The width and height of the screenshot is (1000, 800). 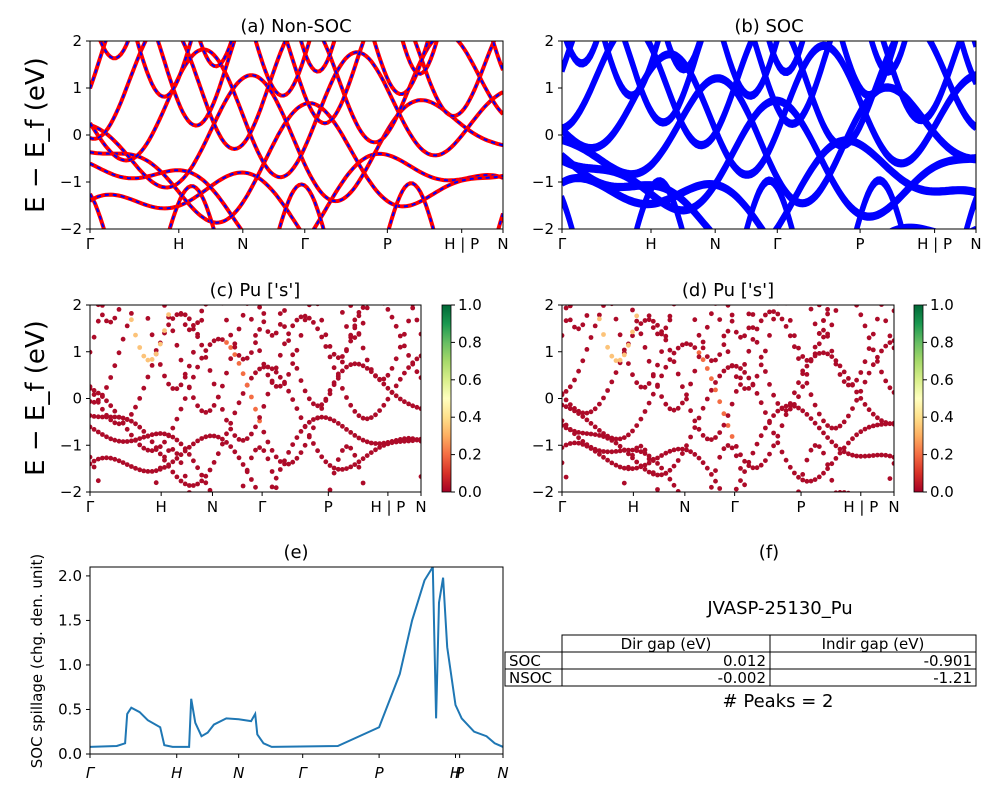 I want to click on panel-c-ylabel: E − E_f (eV), so click(x=36, y=398).